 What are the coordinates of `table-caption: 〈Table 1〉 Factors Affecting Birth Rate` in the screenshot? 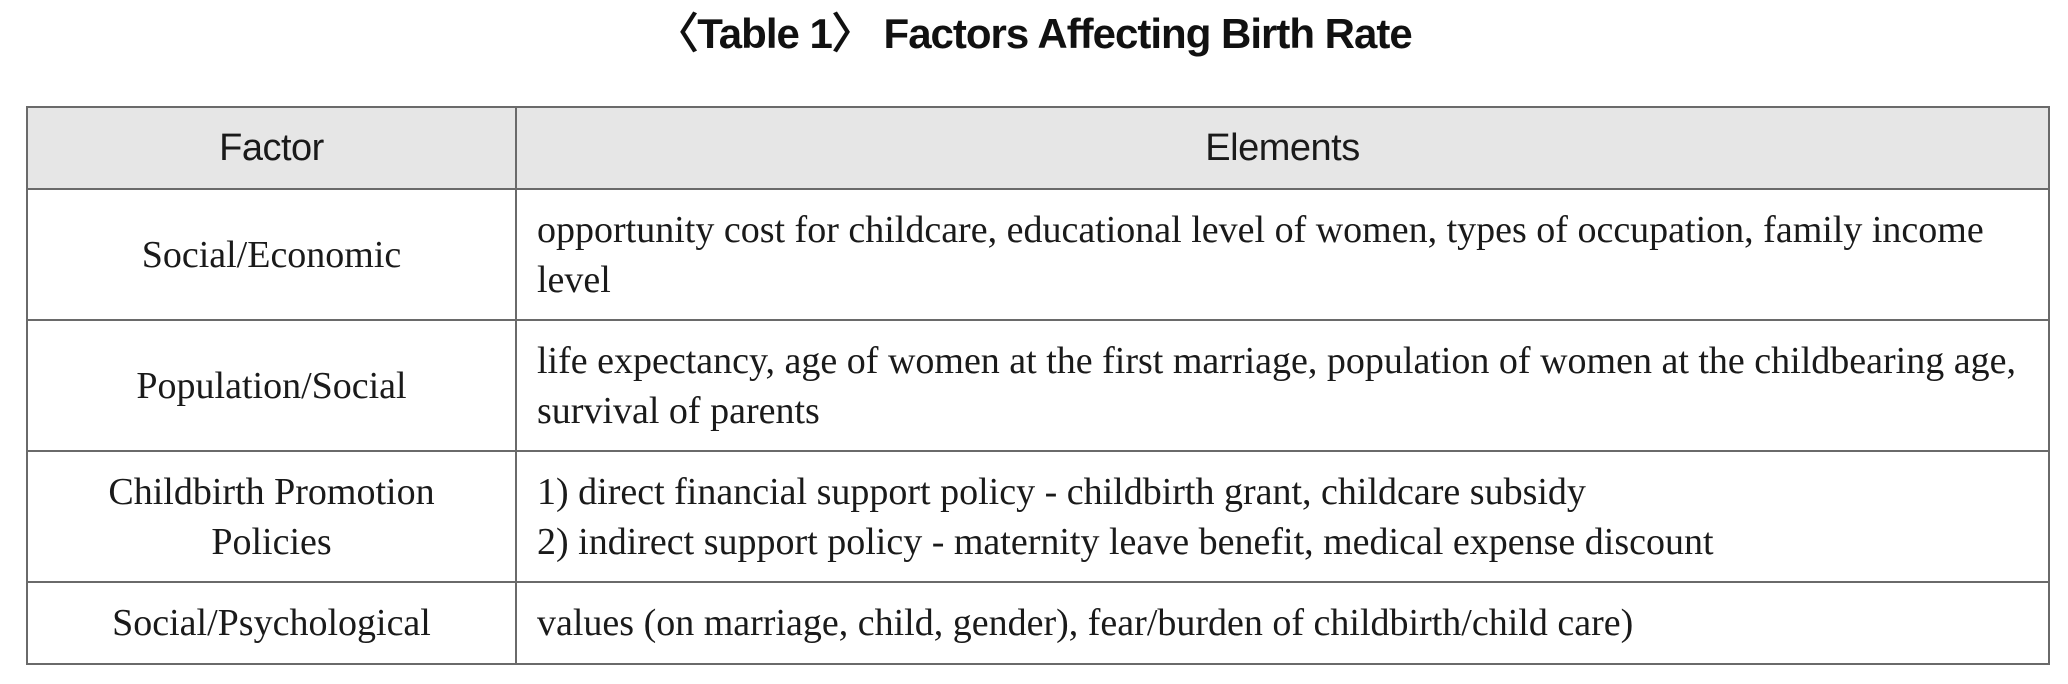 It's located at (1034, 33).